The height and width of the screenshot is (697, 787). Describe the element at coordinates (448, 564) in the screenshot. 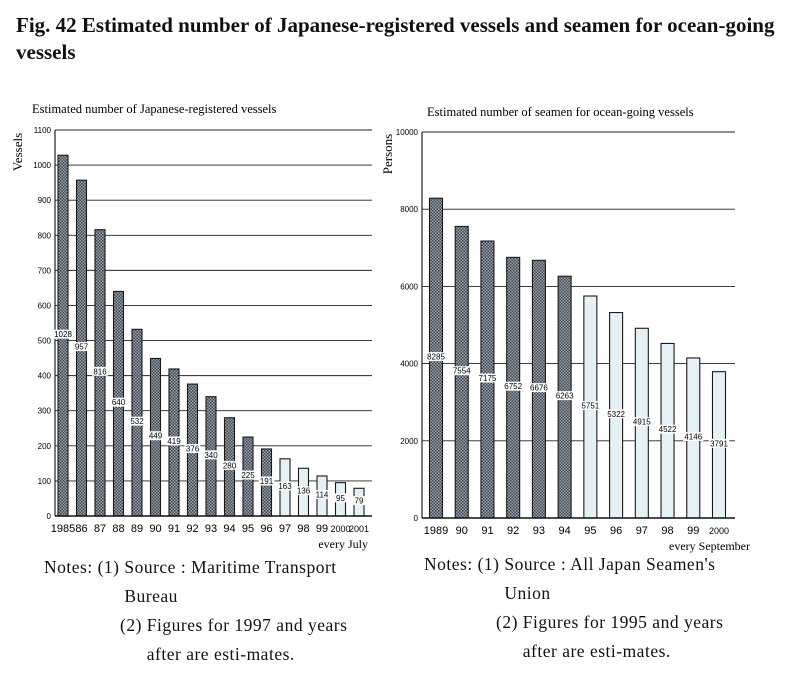

I see `seamen-notes-prefix: Notes:` at that location.